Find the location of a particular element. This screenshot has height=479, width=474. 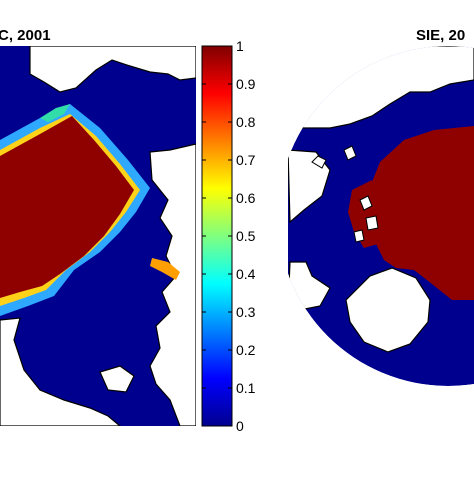

right-panel-title: SIE, 20 is located at coordinates (440, 35).